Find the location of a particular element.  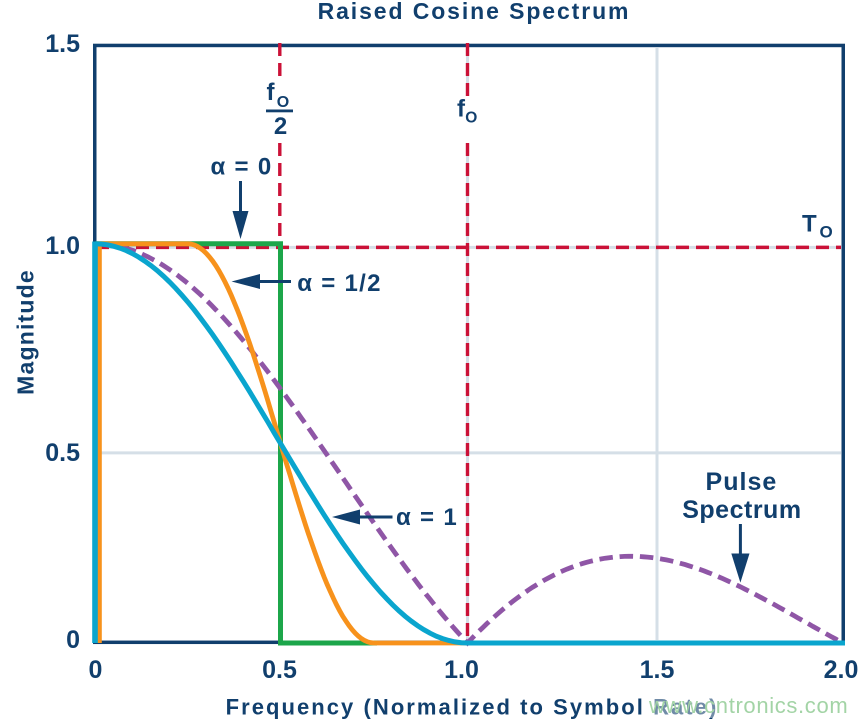

svg-text: Magnitude is located at coordinates (26, 332).